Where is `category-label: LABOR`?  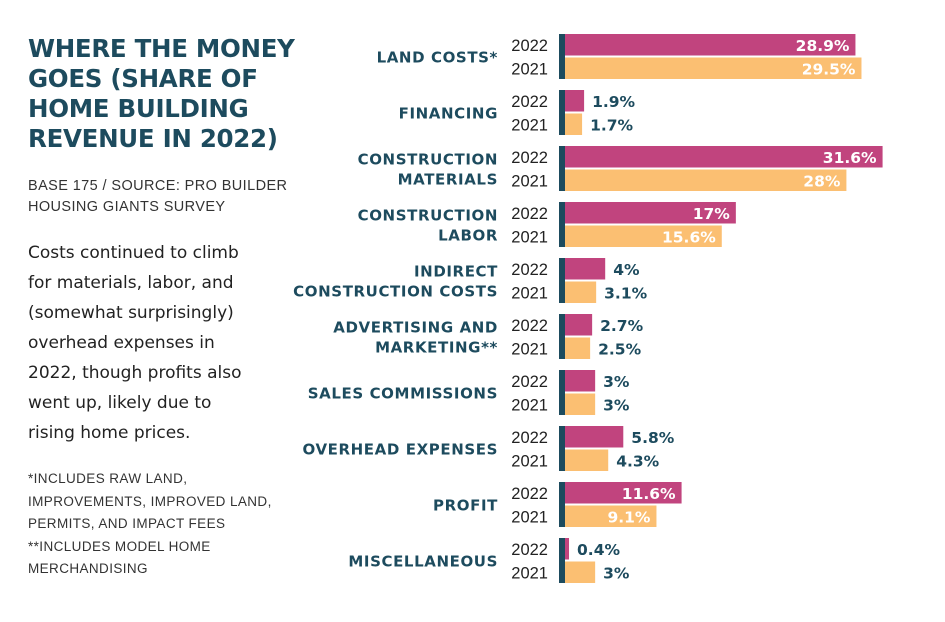 category-label: LABOR is located at coordinates (468, 236).